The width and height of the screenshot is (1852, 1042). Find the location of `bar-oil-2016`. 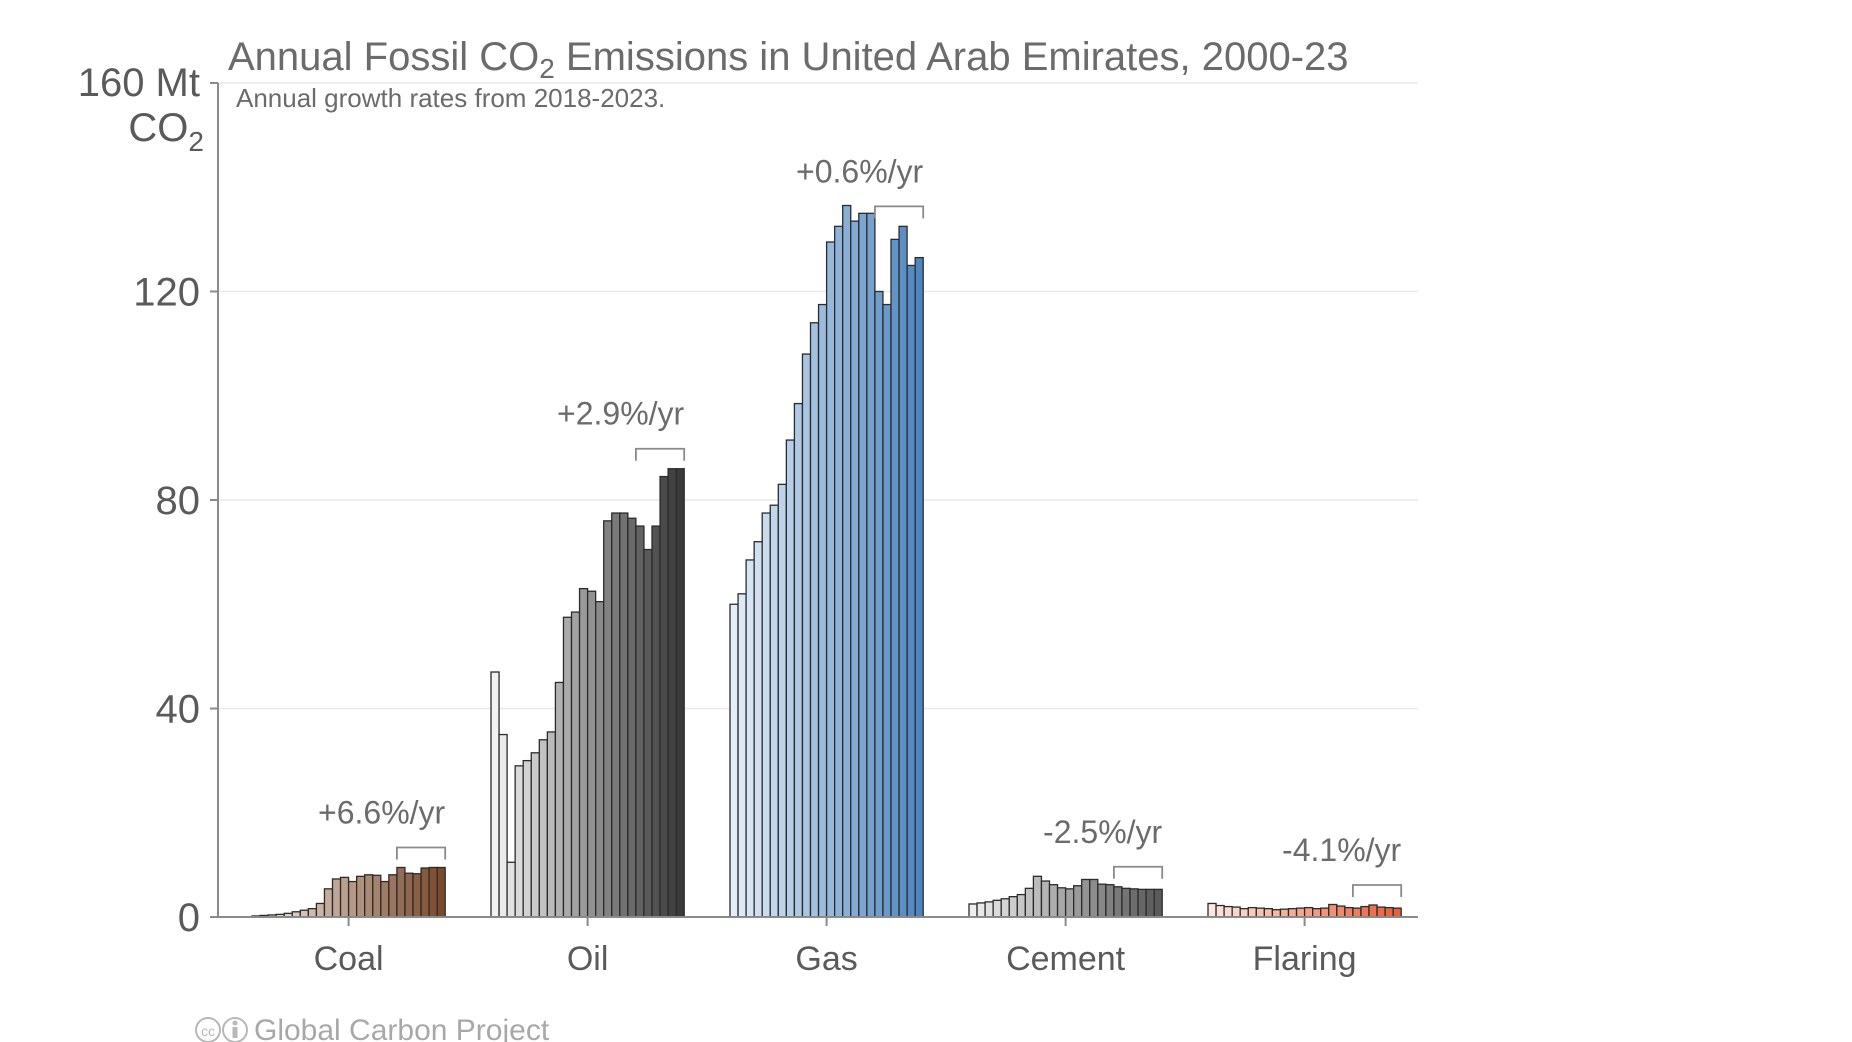

bar-oil-2016 is located at coordinates (624, 715).